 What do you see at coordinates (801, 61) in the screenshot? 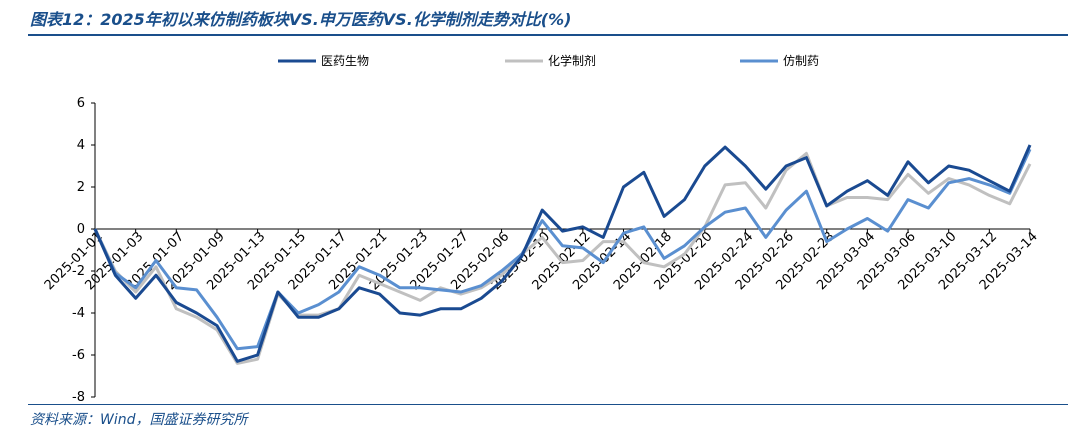
I see `legend-label: 仿制药` at bounding box center [801, 61].